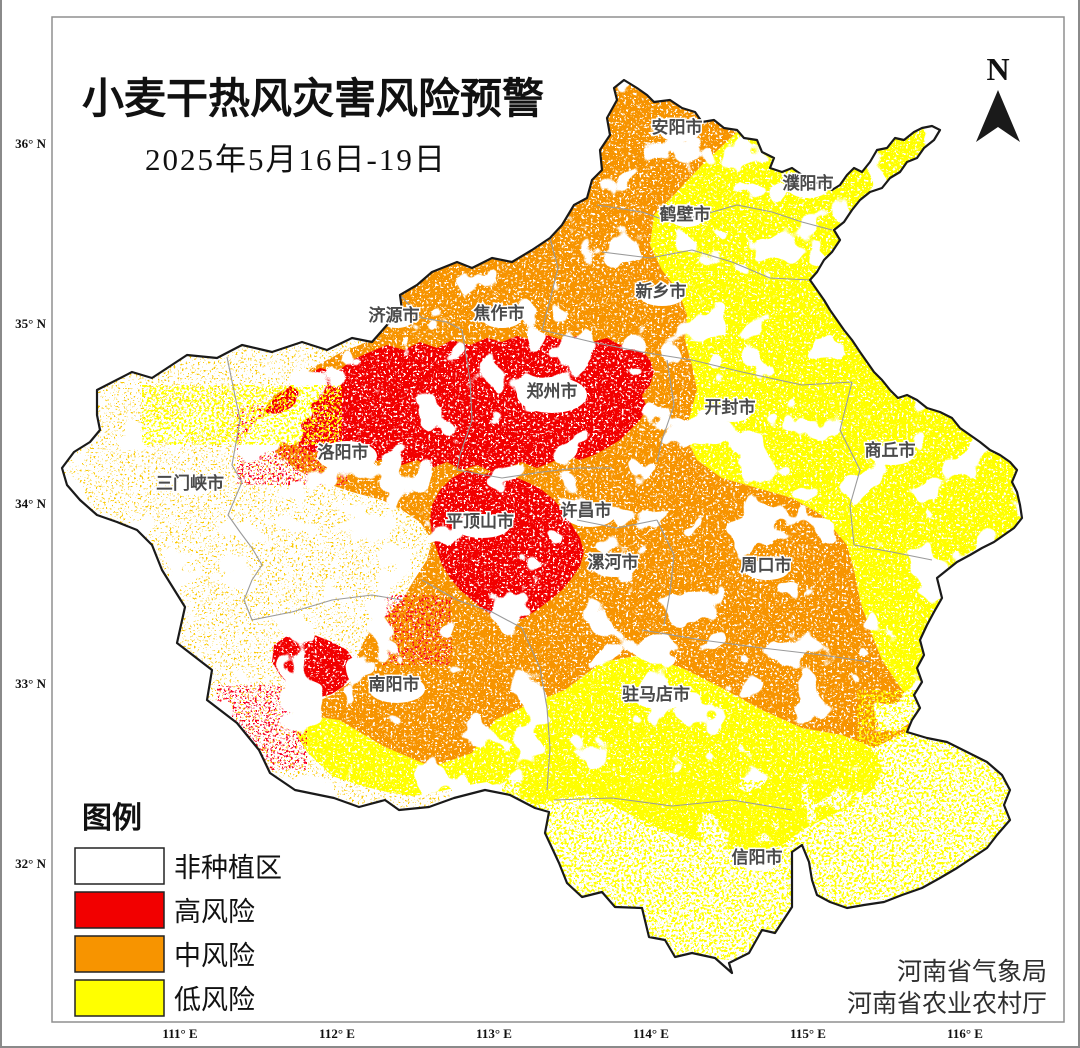 This screenshot has width=1080, height=1048. What do you see at coordinates (112, 818) in the screenshot?
I see `legend-heading: 图例` at bounding box center [112, 818].